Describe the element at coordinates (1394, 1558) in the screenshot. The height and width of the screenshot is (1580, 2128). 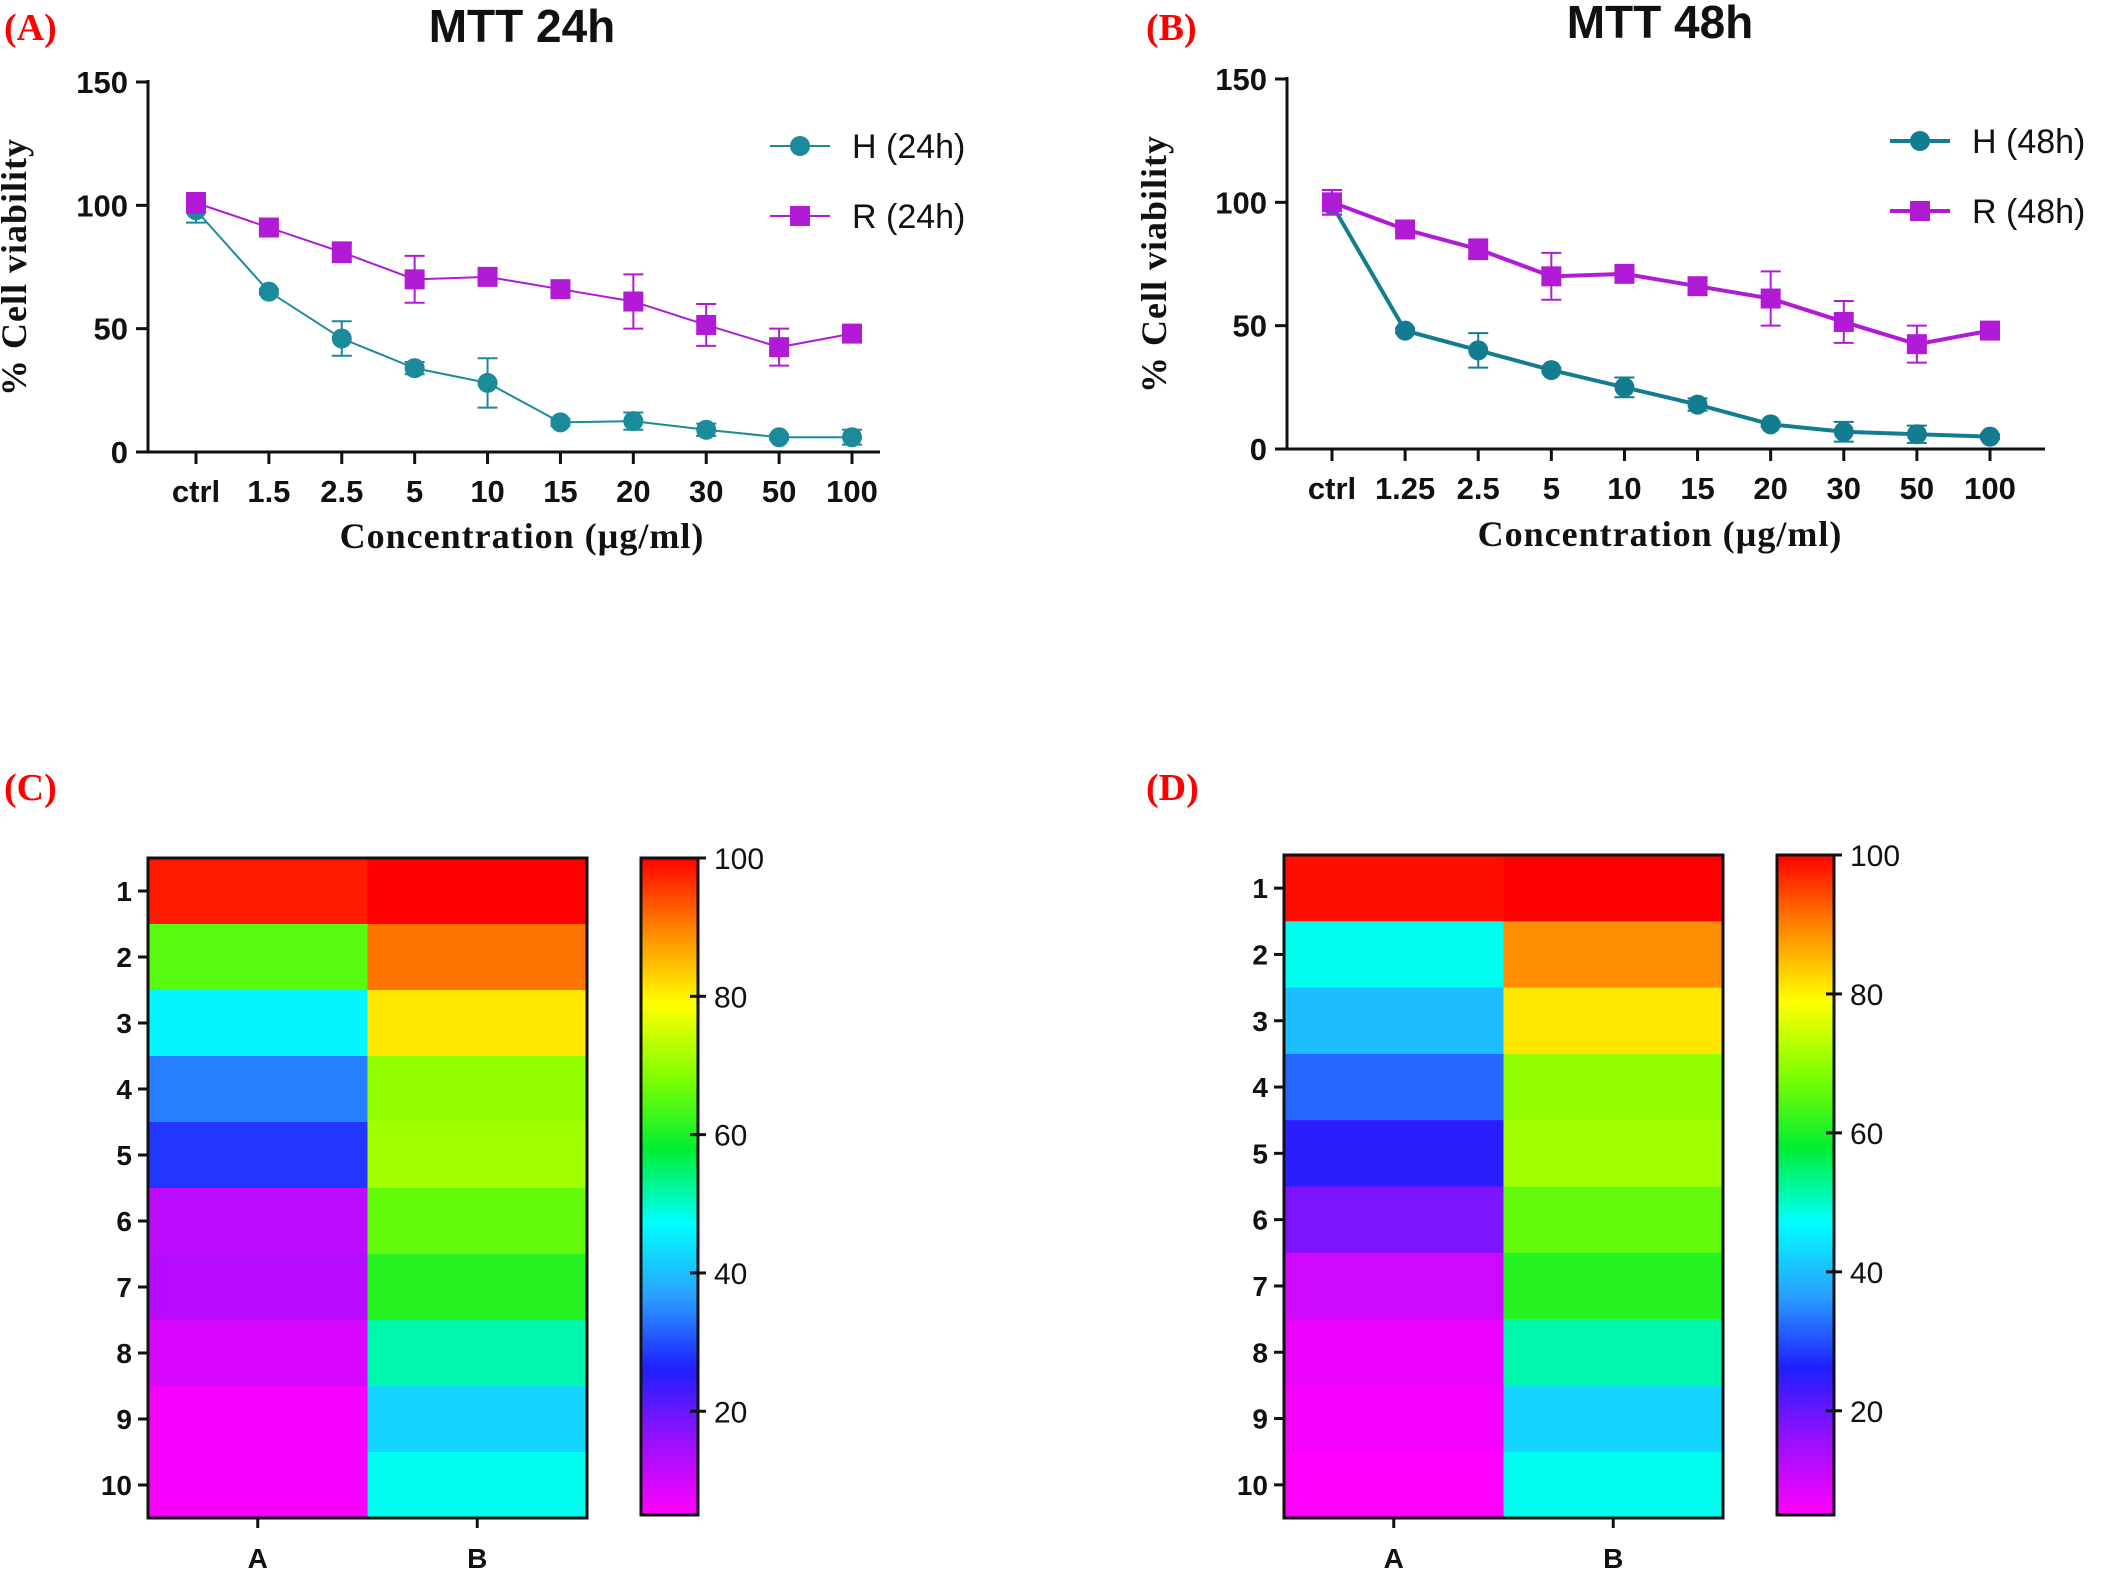
I see `column-label: A` at that location.